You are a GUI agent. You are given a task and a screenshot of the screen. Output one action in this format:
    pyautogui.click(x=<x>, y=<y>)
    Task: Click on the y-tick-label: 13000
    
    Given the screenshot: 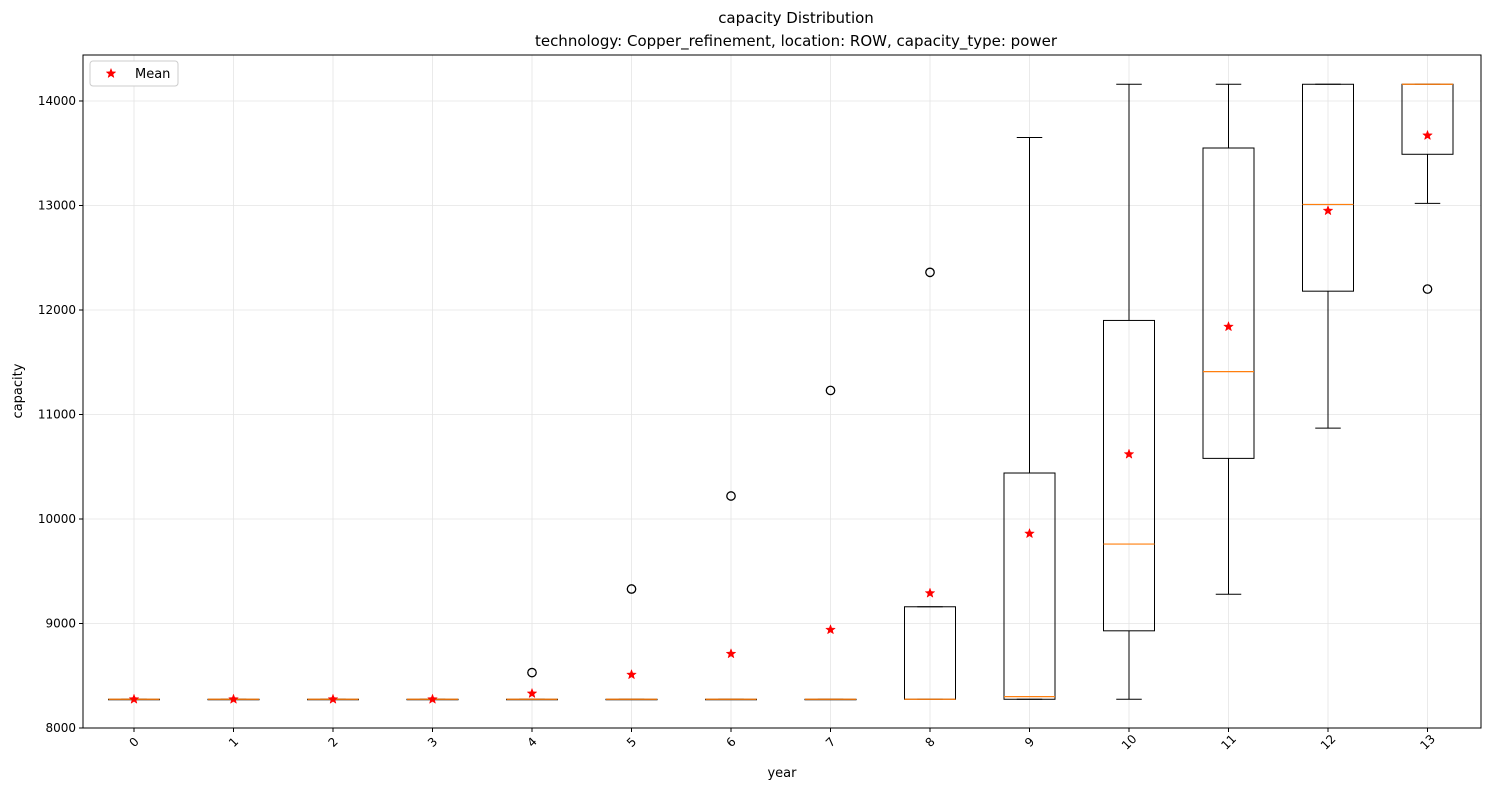 What is the action you would take?
    pyautogui.click(x=57, y=205)
    